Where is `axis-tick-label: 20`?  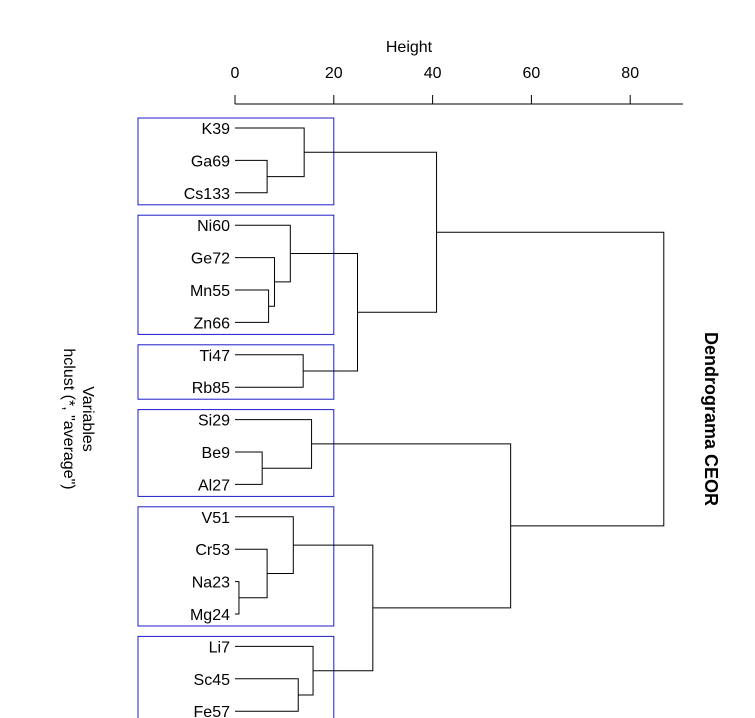
axis-tick-label: 20 is located at coordinates (334, 73).